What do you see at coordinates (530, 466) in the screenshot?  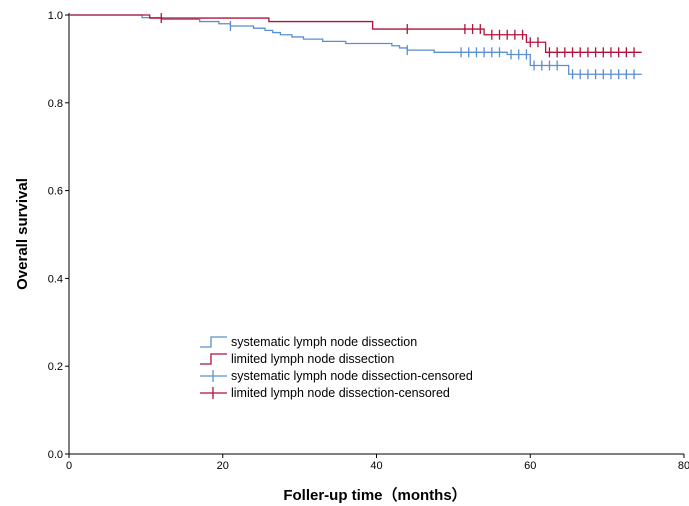 I see `x-tick-label: 60` at bounding box center [530, 466].